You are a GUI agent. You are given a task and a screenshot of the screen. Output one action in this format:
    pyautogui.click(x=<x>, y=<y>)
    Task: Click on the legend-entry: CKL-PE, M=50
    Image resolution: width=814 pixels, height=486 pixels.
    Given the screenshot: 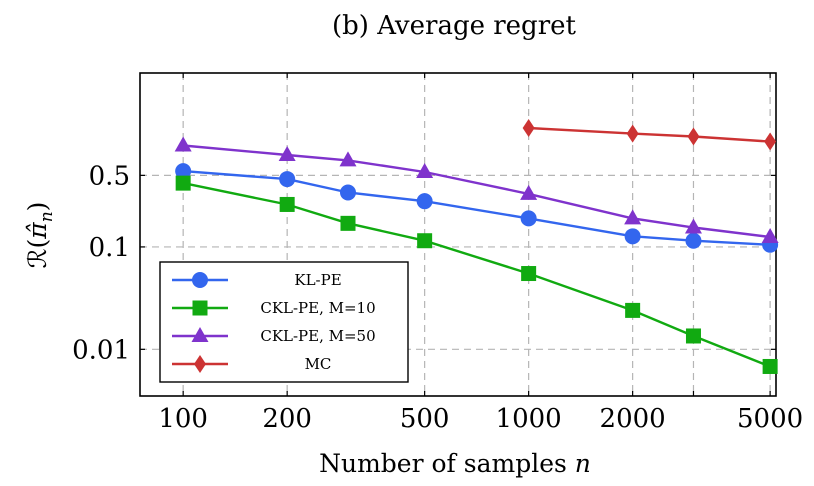 What is the action you would take?
    pyautogui.click(x=274, y=336)
    